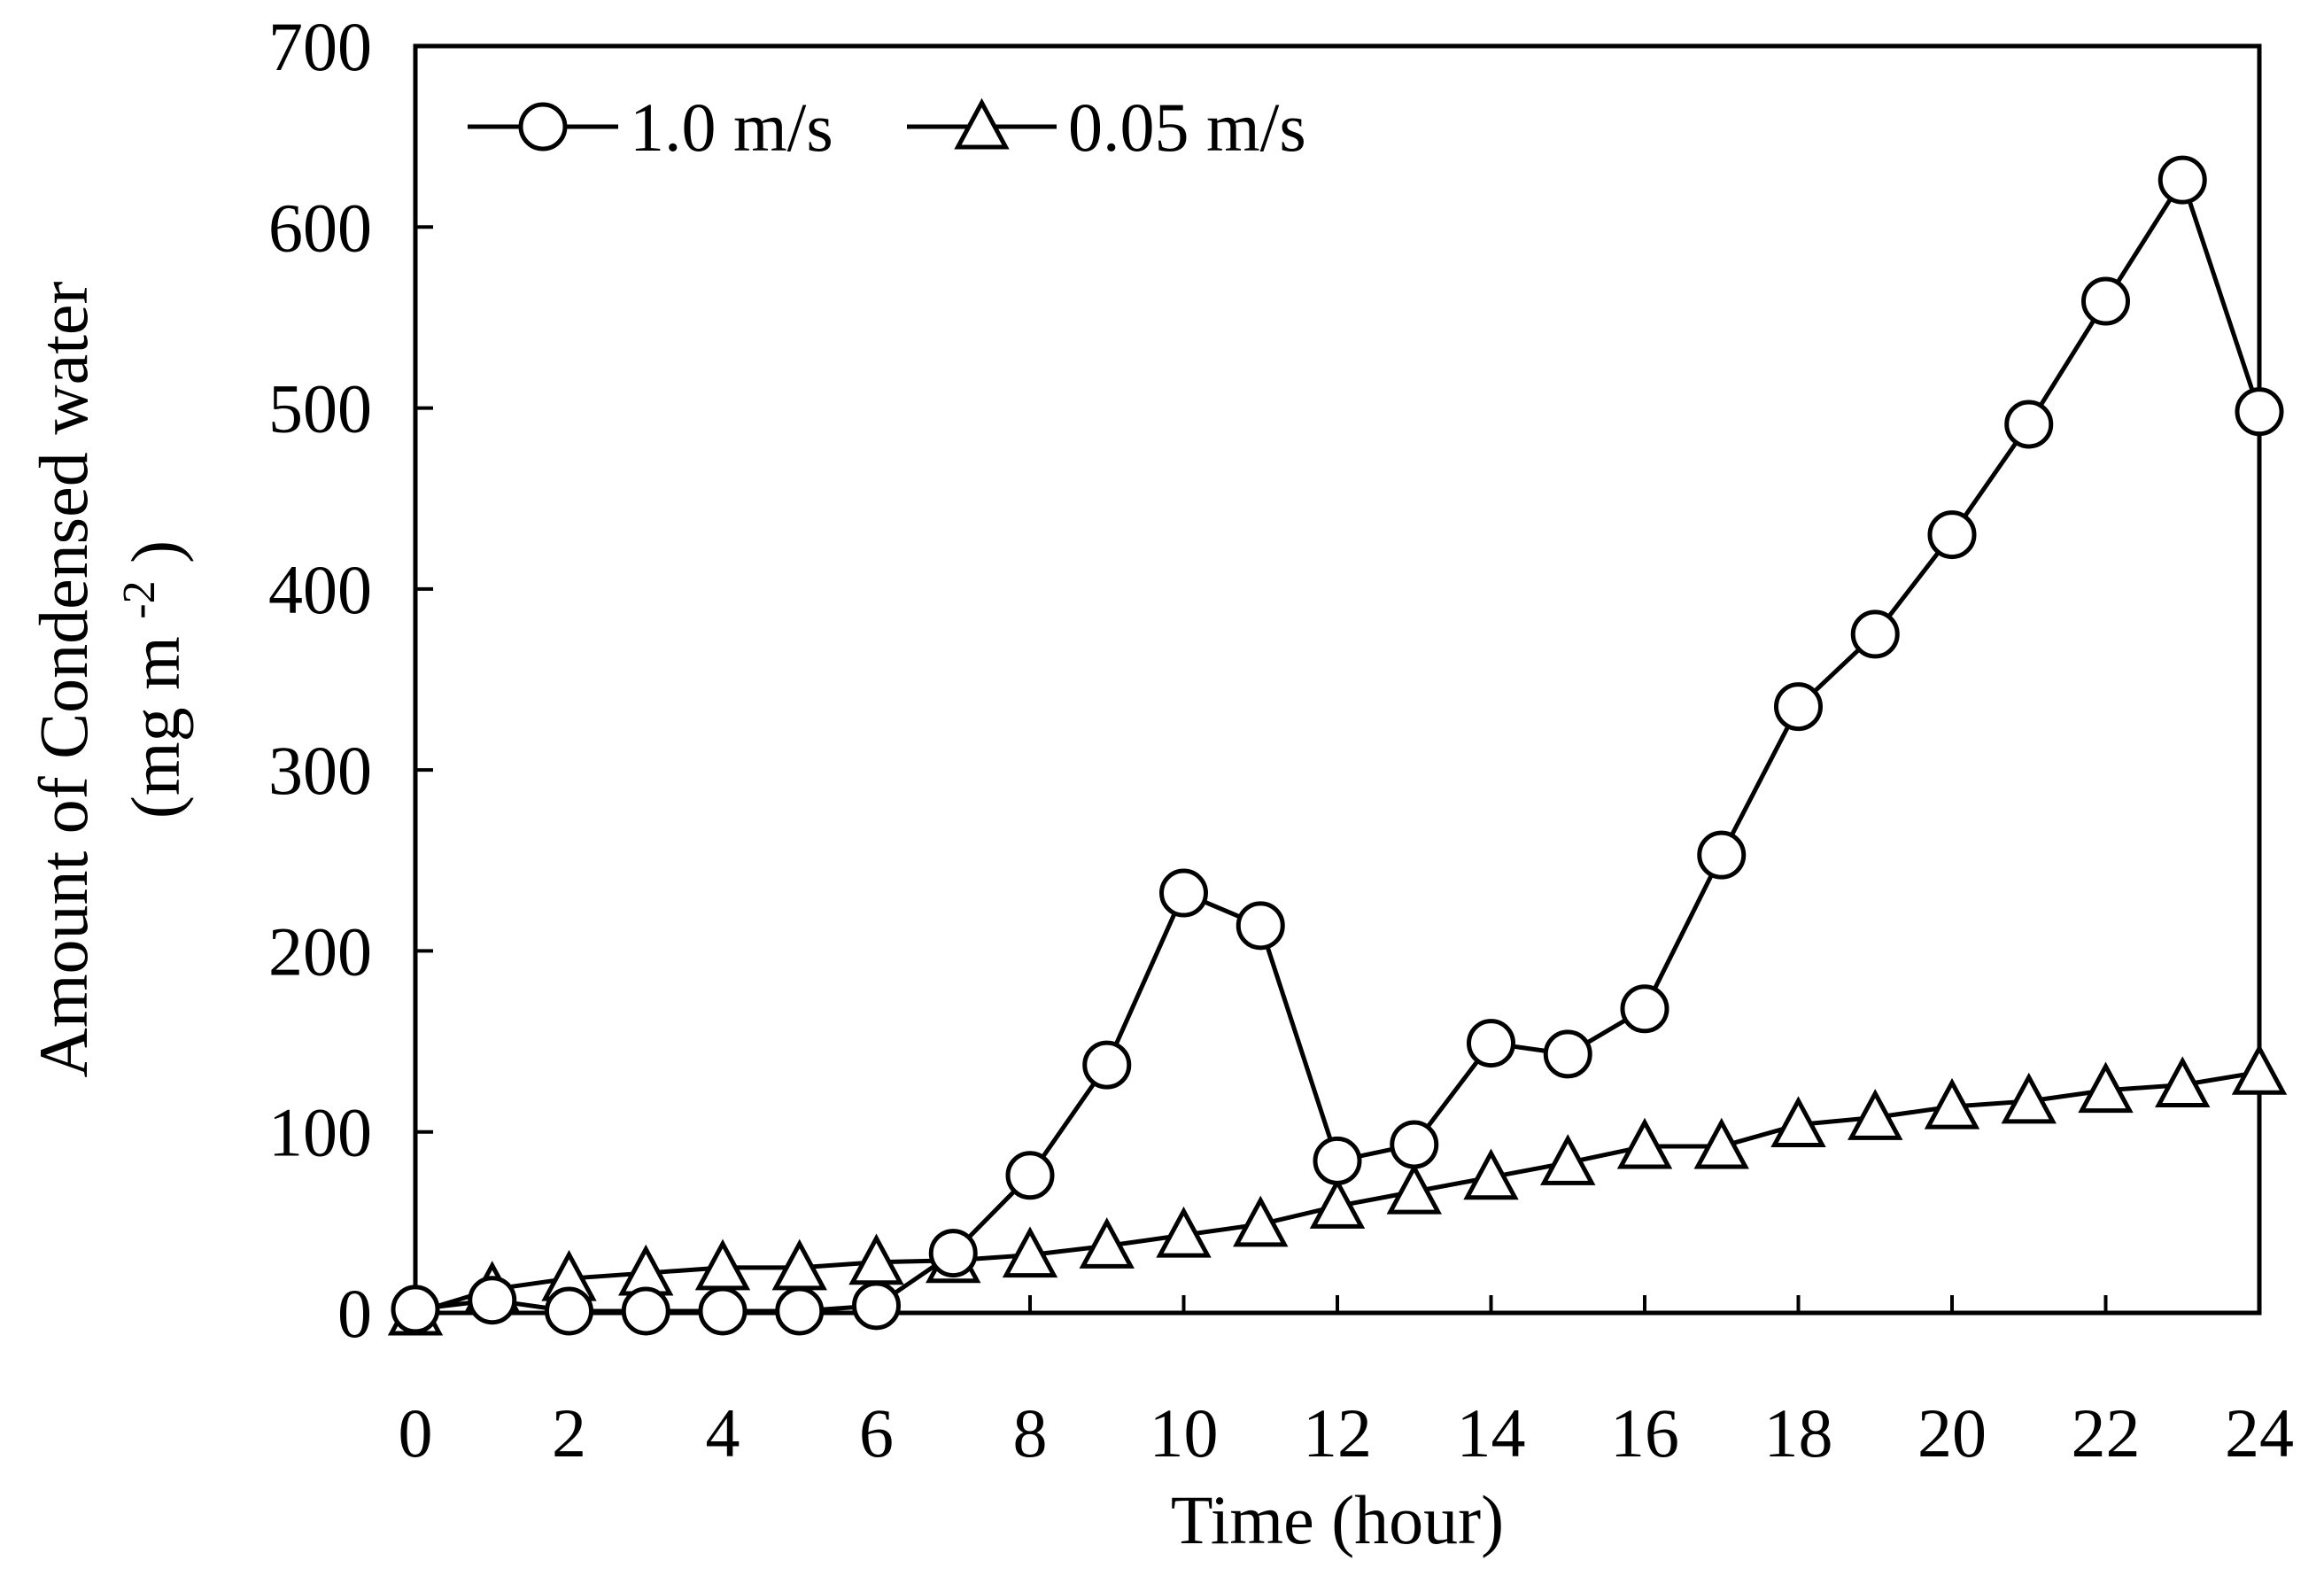 The image size is (2324, 1576). Describe the element at coordinates (1952, 1433) in the screenshot. I see `x-tick-label: 20` at that location.